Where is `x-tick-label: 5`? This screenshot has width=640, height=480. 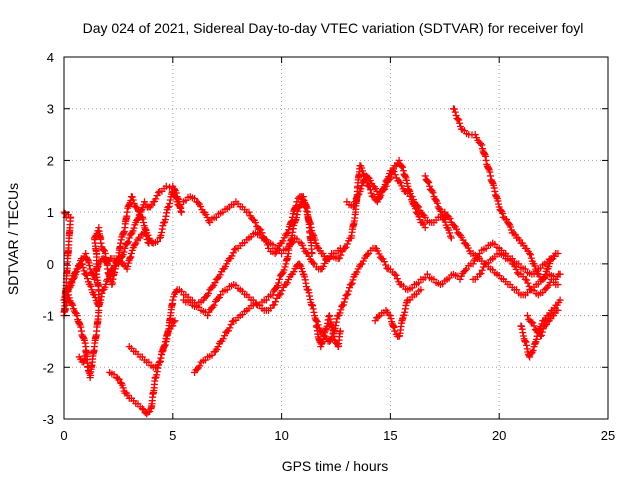 x-tick-label: 5 is located at coordinates (172, 435).